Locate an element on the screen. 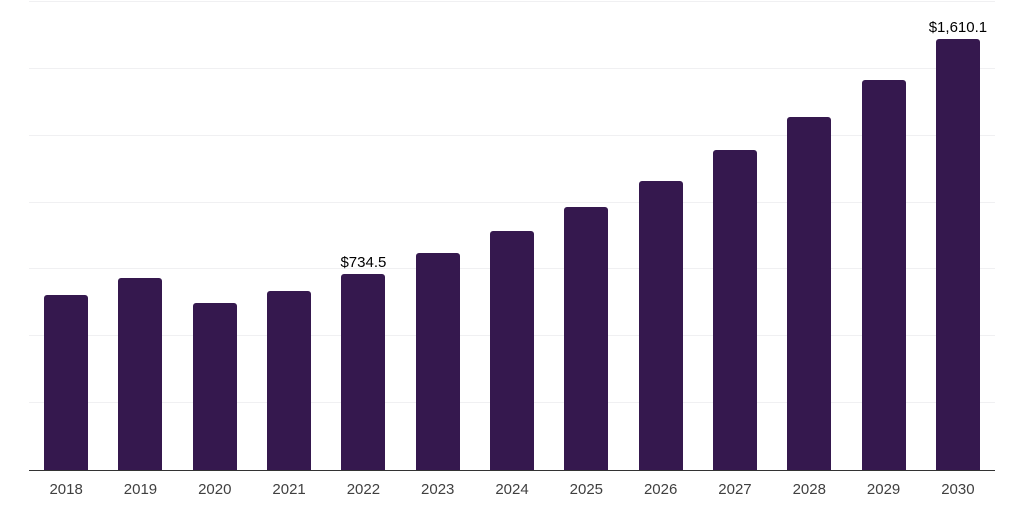  x-tick-label-2024: 2024 is located at coordinates (512, 489).